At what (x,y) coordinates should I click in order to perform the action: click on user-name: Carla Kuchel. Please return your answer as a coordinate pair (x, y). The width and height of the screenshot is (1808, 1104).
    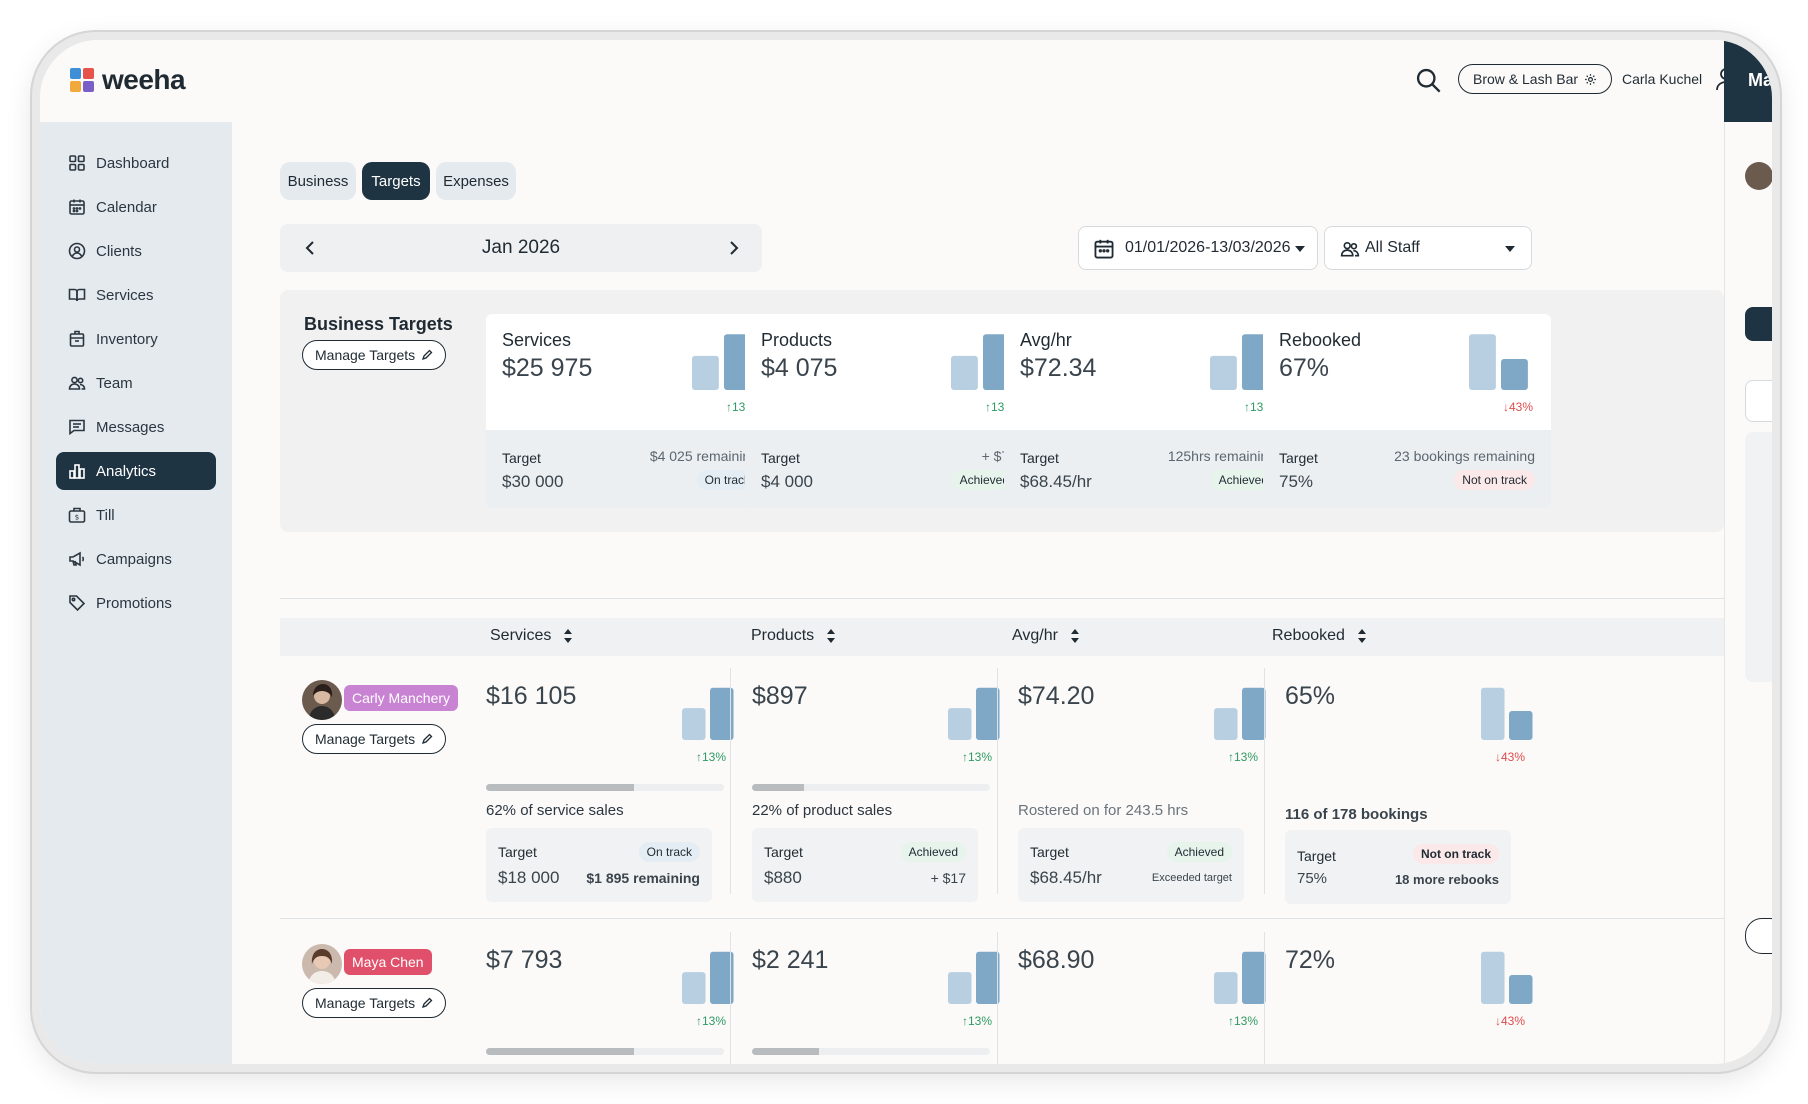
    Looking at the image, I should click on (1662, 79).